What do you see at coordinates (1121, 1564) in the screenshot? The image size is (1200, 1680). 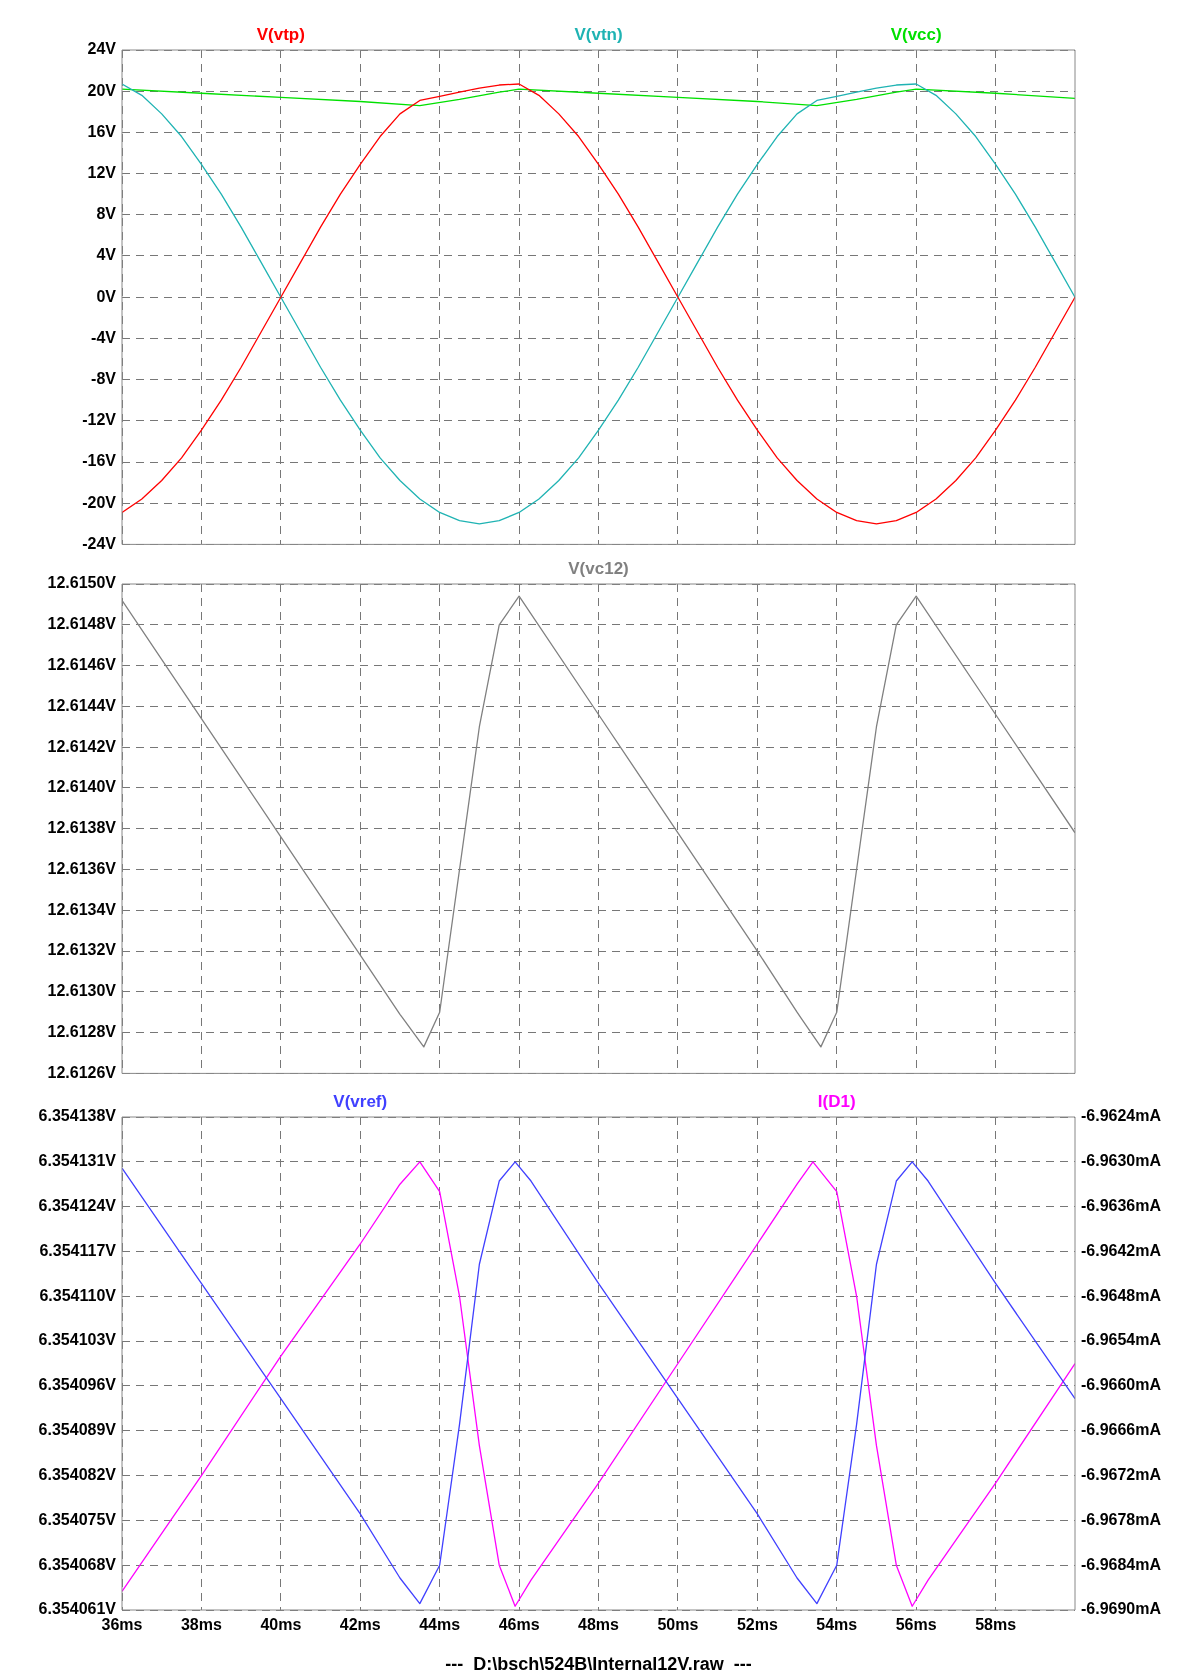 I see `y2-tick-label: -6.9684mA` at bounding box center [1121, 1564].